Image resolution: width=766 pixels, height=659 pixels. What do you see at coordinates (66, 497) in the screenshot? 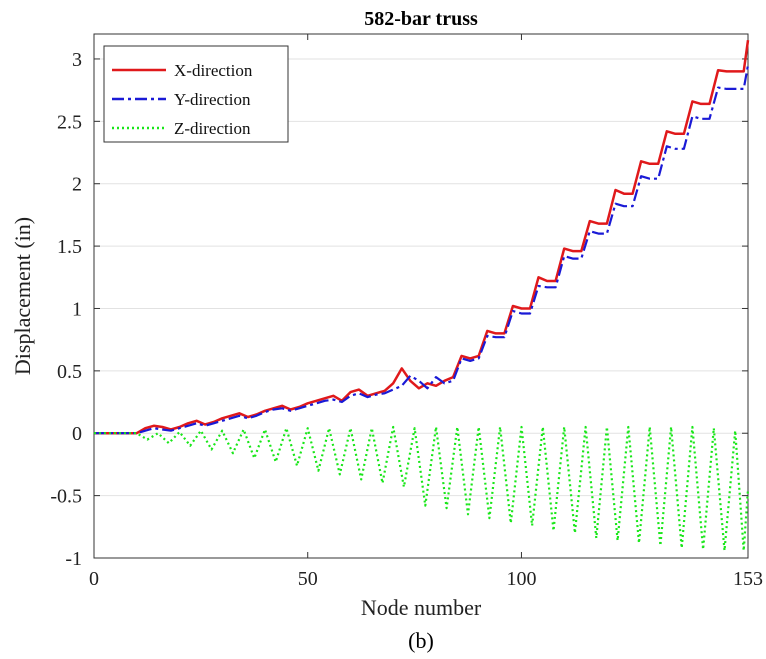
I see `y-tick-label: -0.5` at bounding box center [66, 497].